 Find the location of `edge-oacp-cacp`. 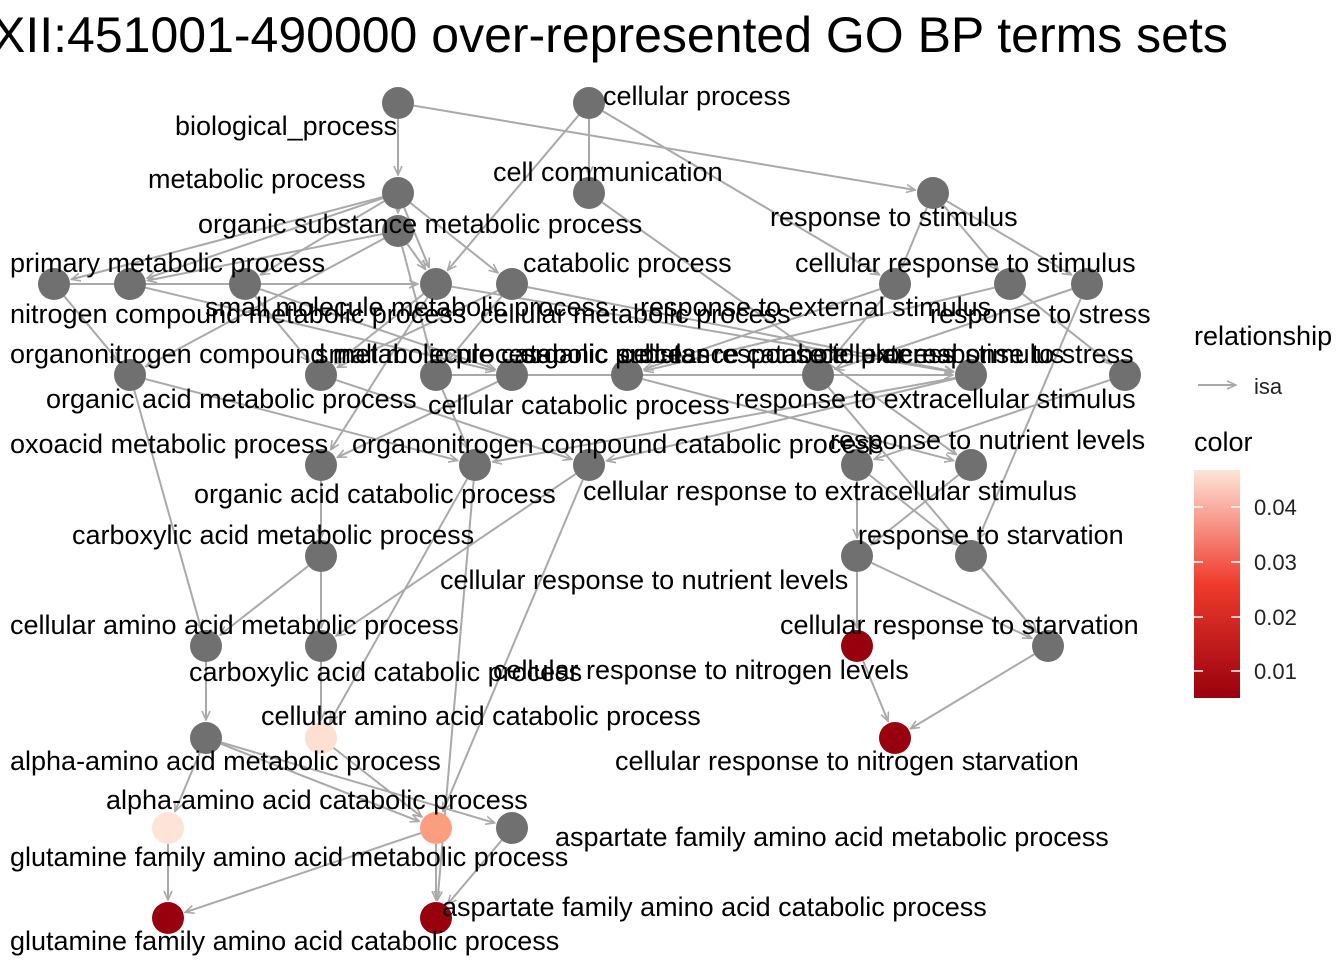

edge-oacp-cacp is located at coordinates (456, 554).